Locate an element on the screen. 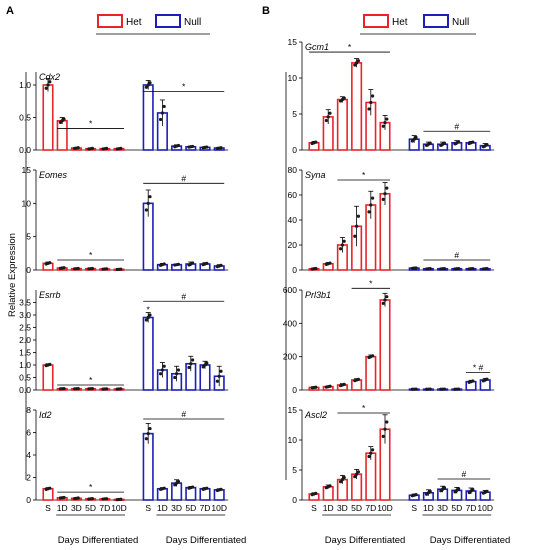 The width and height of the screenshot is (534, 550). y-tick-label: 2 is located at coordinates (28, 478).